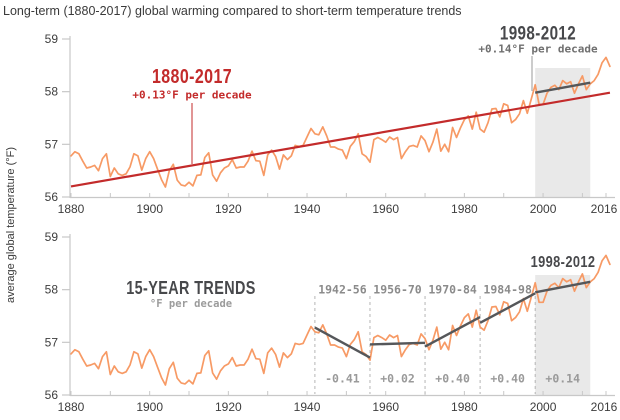  I want to click on x-tick-label-top: 1900, so click(149, 209).